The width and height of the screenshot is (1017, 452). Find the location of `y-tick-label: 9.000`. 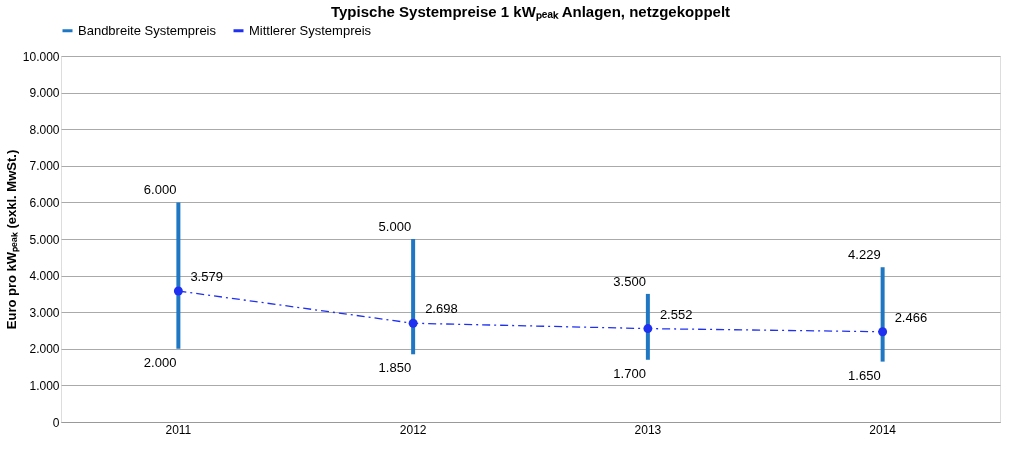

y-tick-label: 9.000 is located at coordinates (44, 93).